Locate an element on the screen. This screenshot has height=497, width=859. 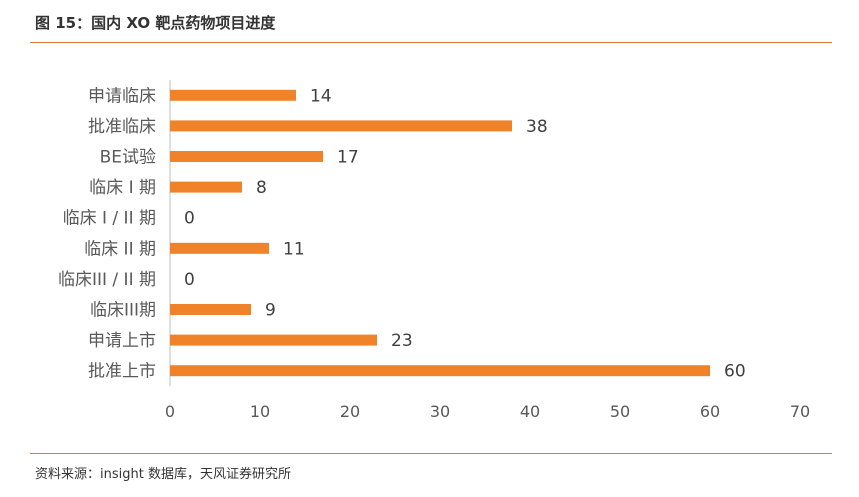
category-label: 临床III期 is located at coordinates (123, 311).